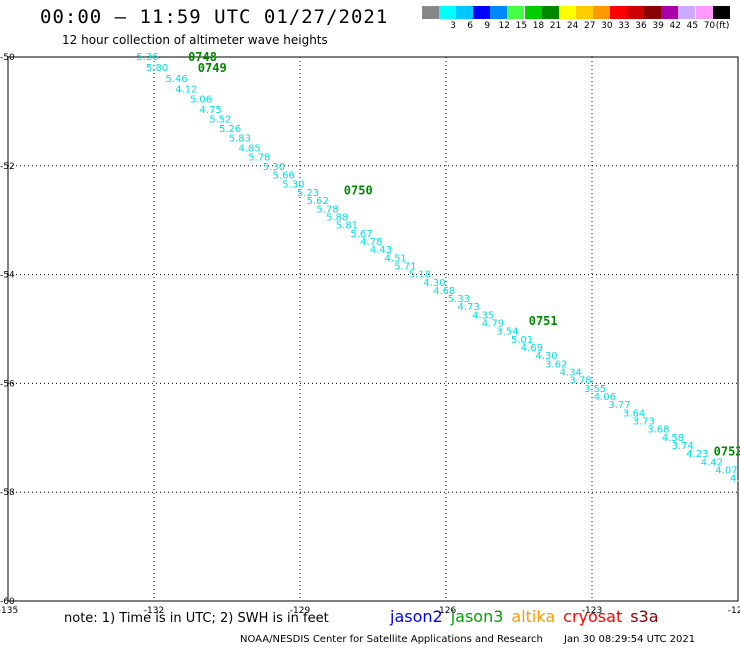 This screenshot has height=650, width=740. What do you see at coordinates (308, 193) in the screenshot?
I see `swh-value-label: 5.23` at bounding box center [308, 193].